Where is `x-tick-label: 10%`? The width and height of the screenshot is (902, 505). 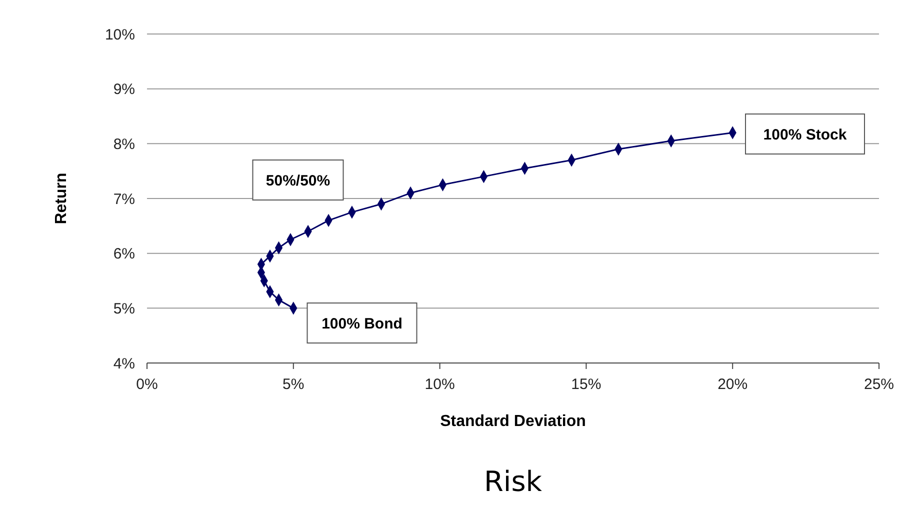 x-tick-label: 10% is located at coordinates (439, 384).